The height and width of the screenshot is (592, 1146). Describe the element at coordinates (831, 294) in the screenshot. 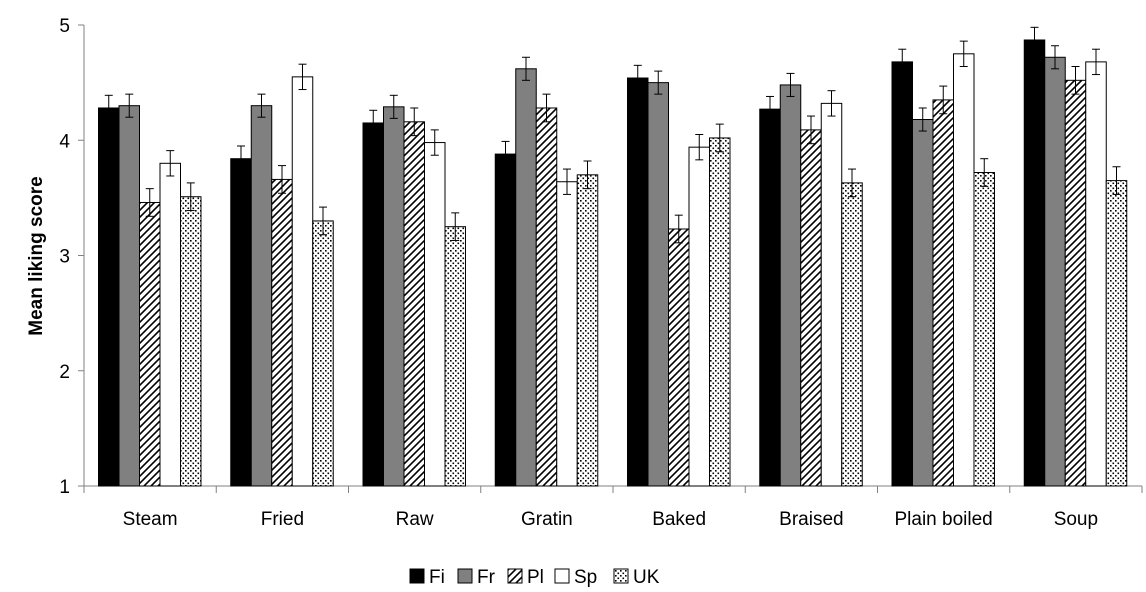

I see `bar-sp-braised` at that location.